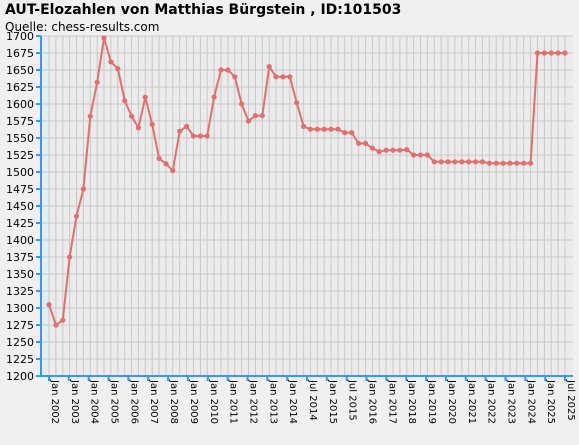 Image resolution: width=579 pixels, height=445 pixels. What do you see at coordinates (530, 401) in the screenshot?
I see `x-tick-label: Jan 2024` at bounding box center [530, 401].